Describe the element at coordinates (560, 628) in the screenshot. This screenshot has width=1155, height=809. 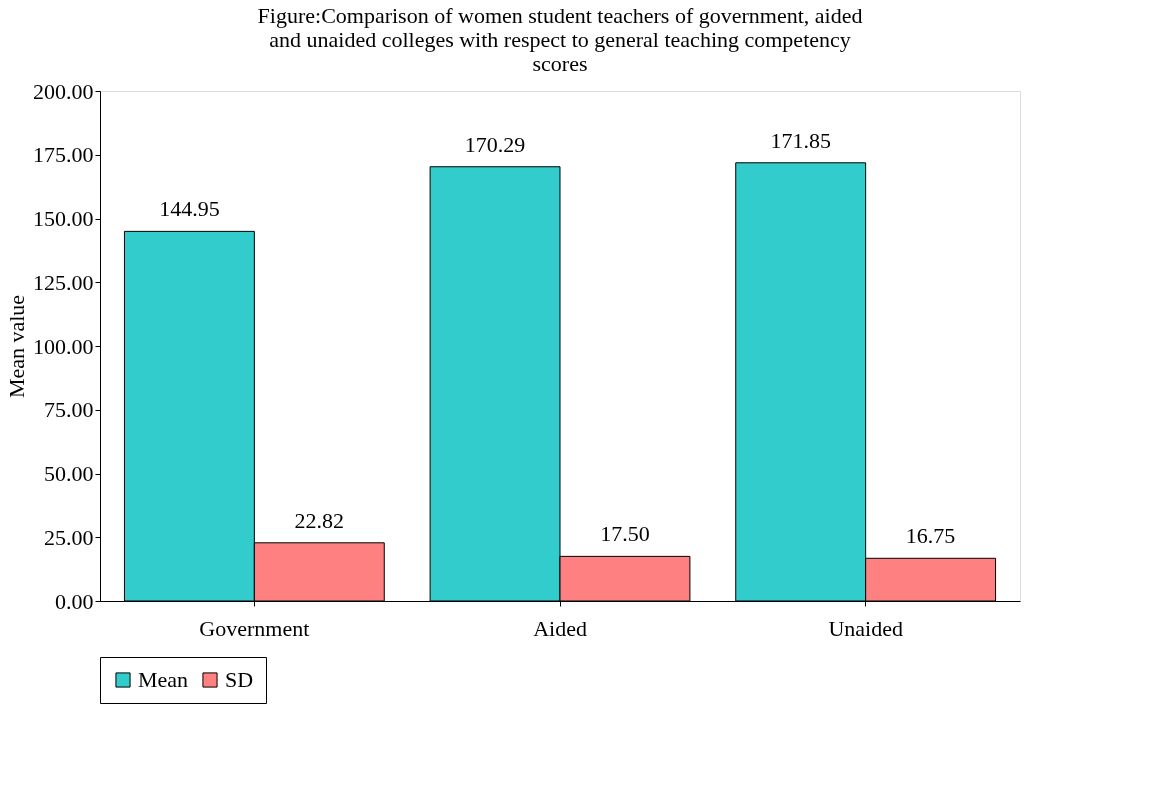
I see `x-tick-label: Aided` at that location.